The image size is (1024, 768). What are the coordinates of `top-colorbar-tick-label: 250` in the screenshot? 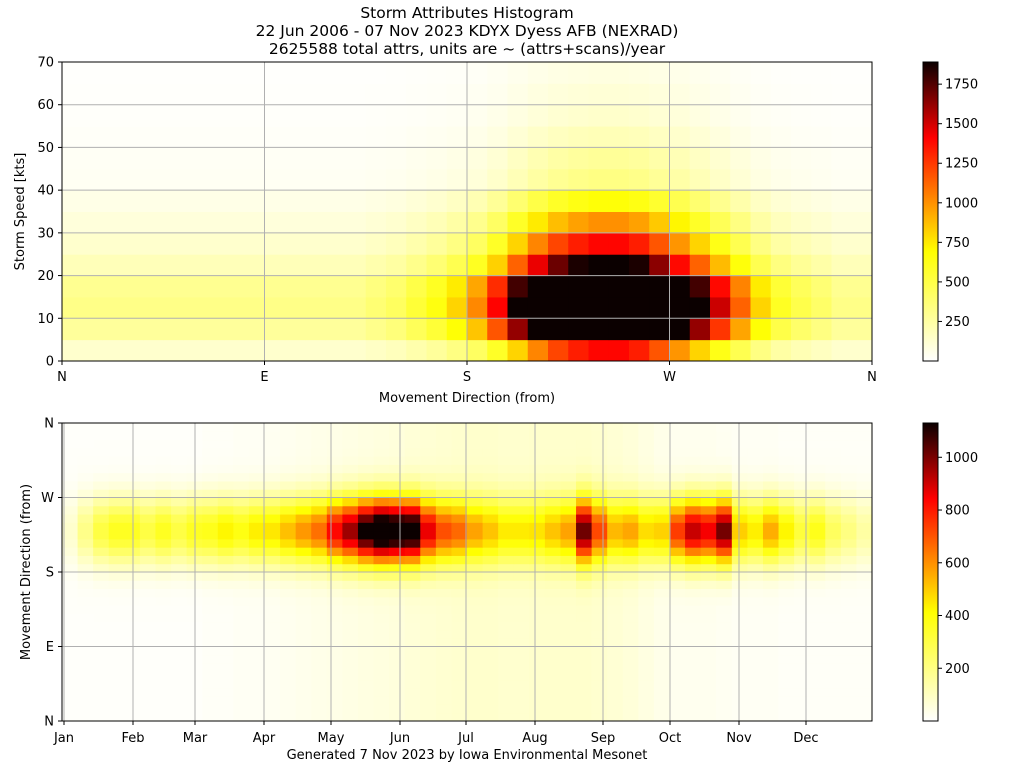 It's located at (957, 322).